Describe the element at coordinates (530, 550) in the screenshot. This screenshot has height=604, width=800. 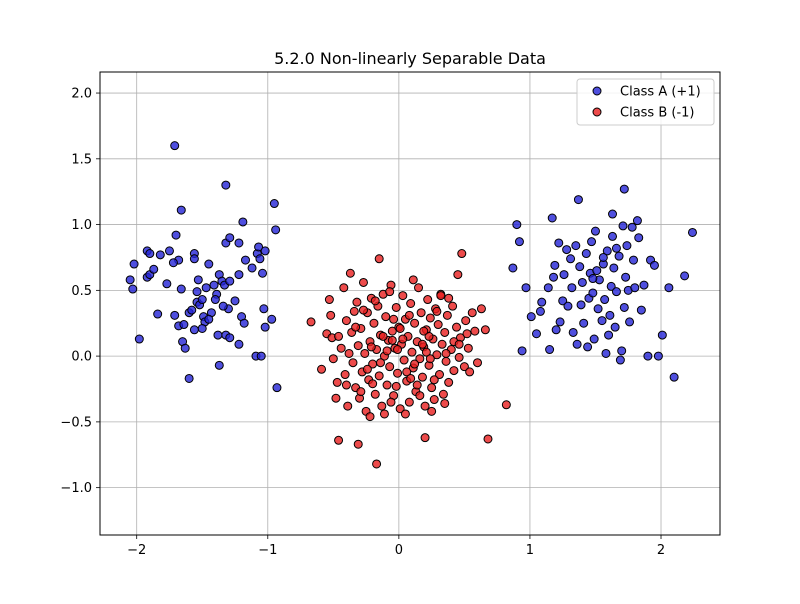
I see `x-tick-label: 1` at that location.